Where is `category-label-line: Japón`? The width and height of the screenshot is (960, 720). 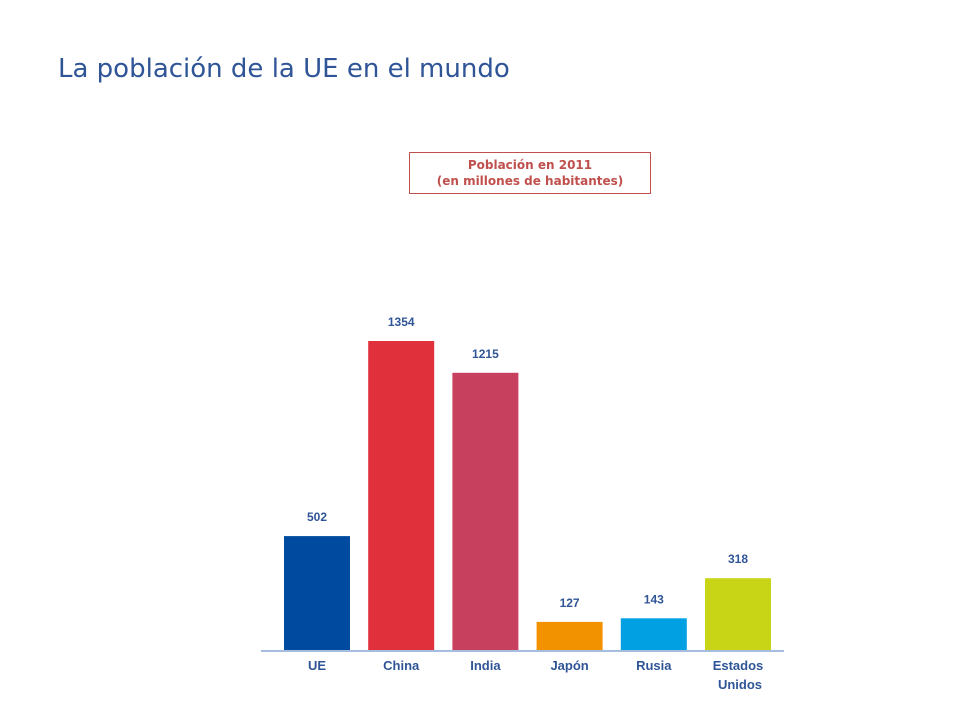 category-label-line: Japón is located at coordinates (569, 665).